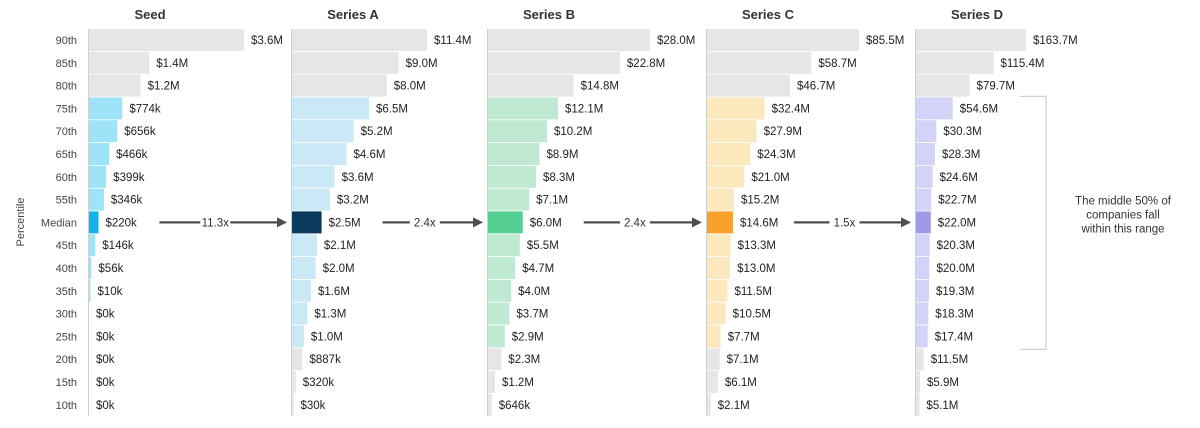 The image size is (1200, 428). I want to click on value-label-series-c-median: $14.6M, so click(759, 223).